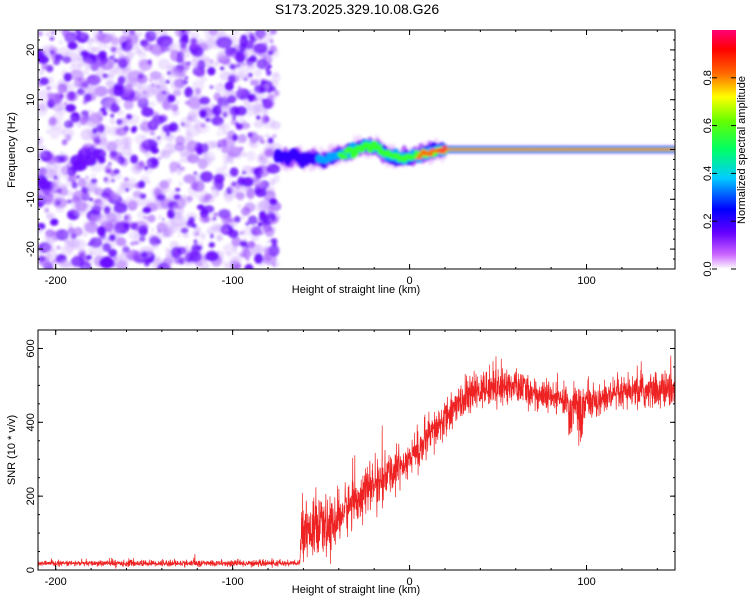 The width and height of the screenshot is (750, 600). What do you see at coordinates (724, 149) in the screenshot?
I see `colorbar-bar` at bounding box center [724, 149].